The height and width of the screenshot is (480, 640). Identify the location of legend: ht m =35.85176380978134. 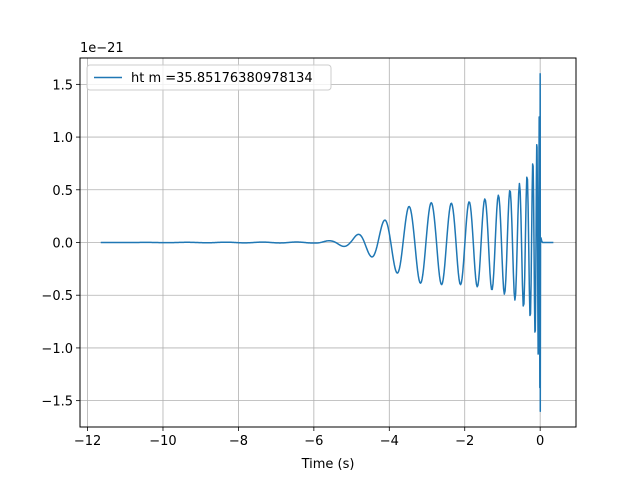
(209, 77).